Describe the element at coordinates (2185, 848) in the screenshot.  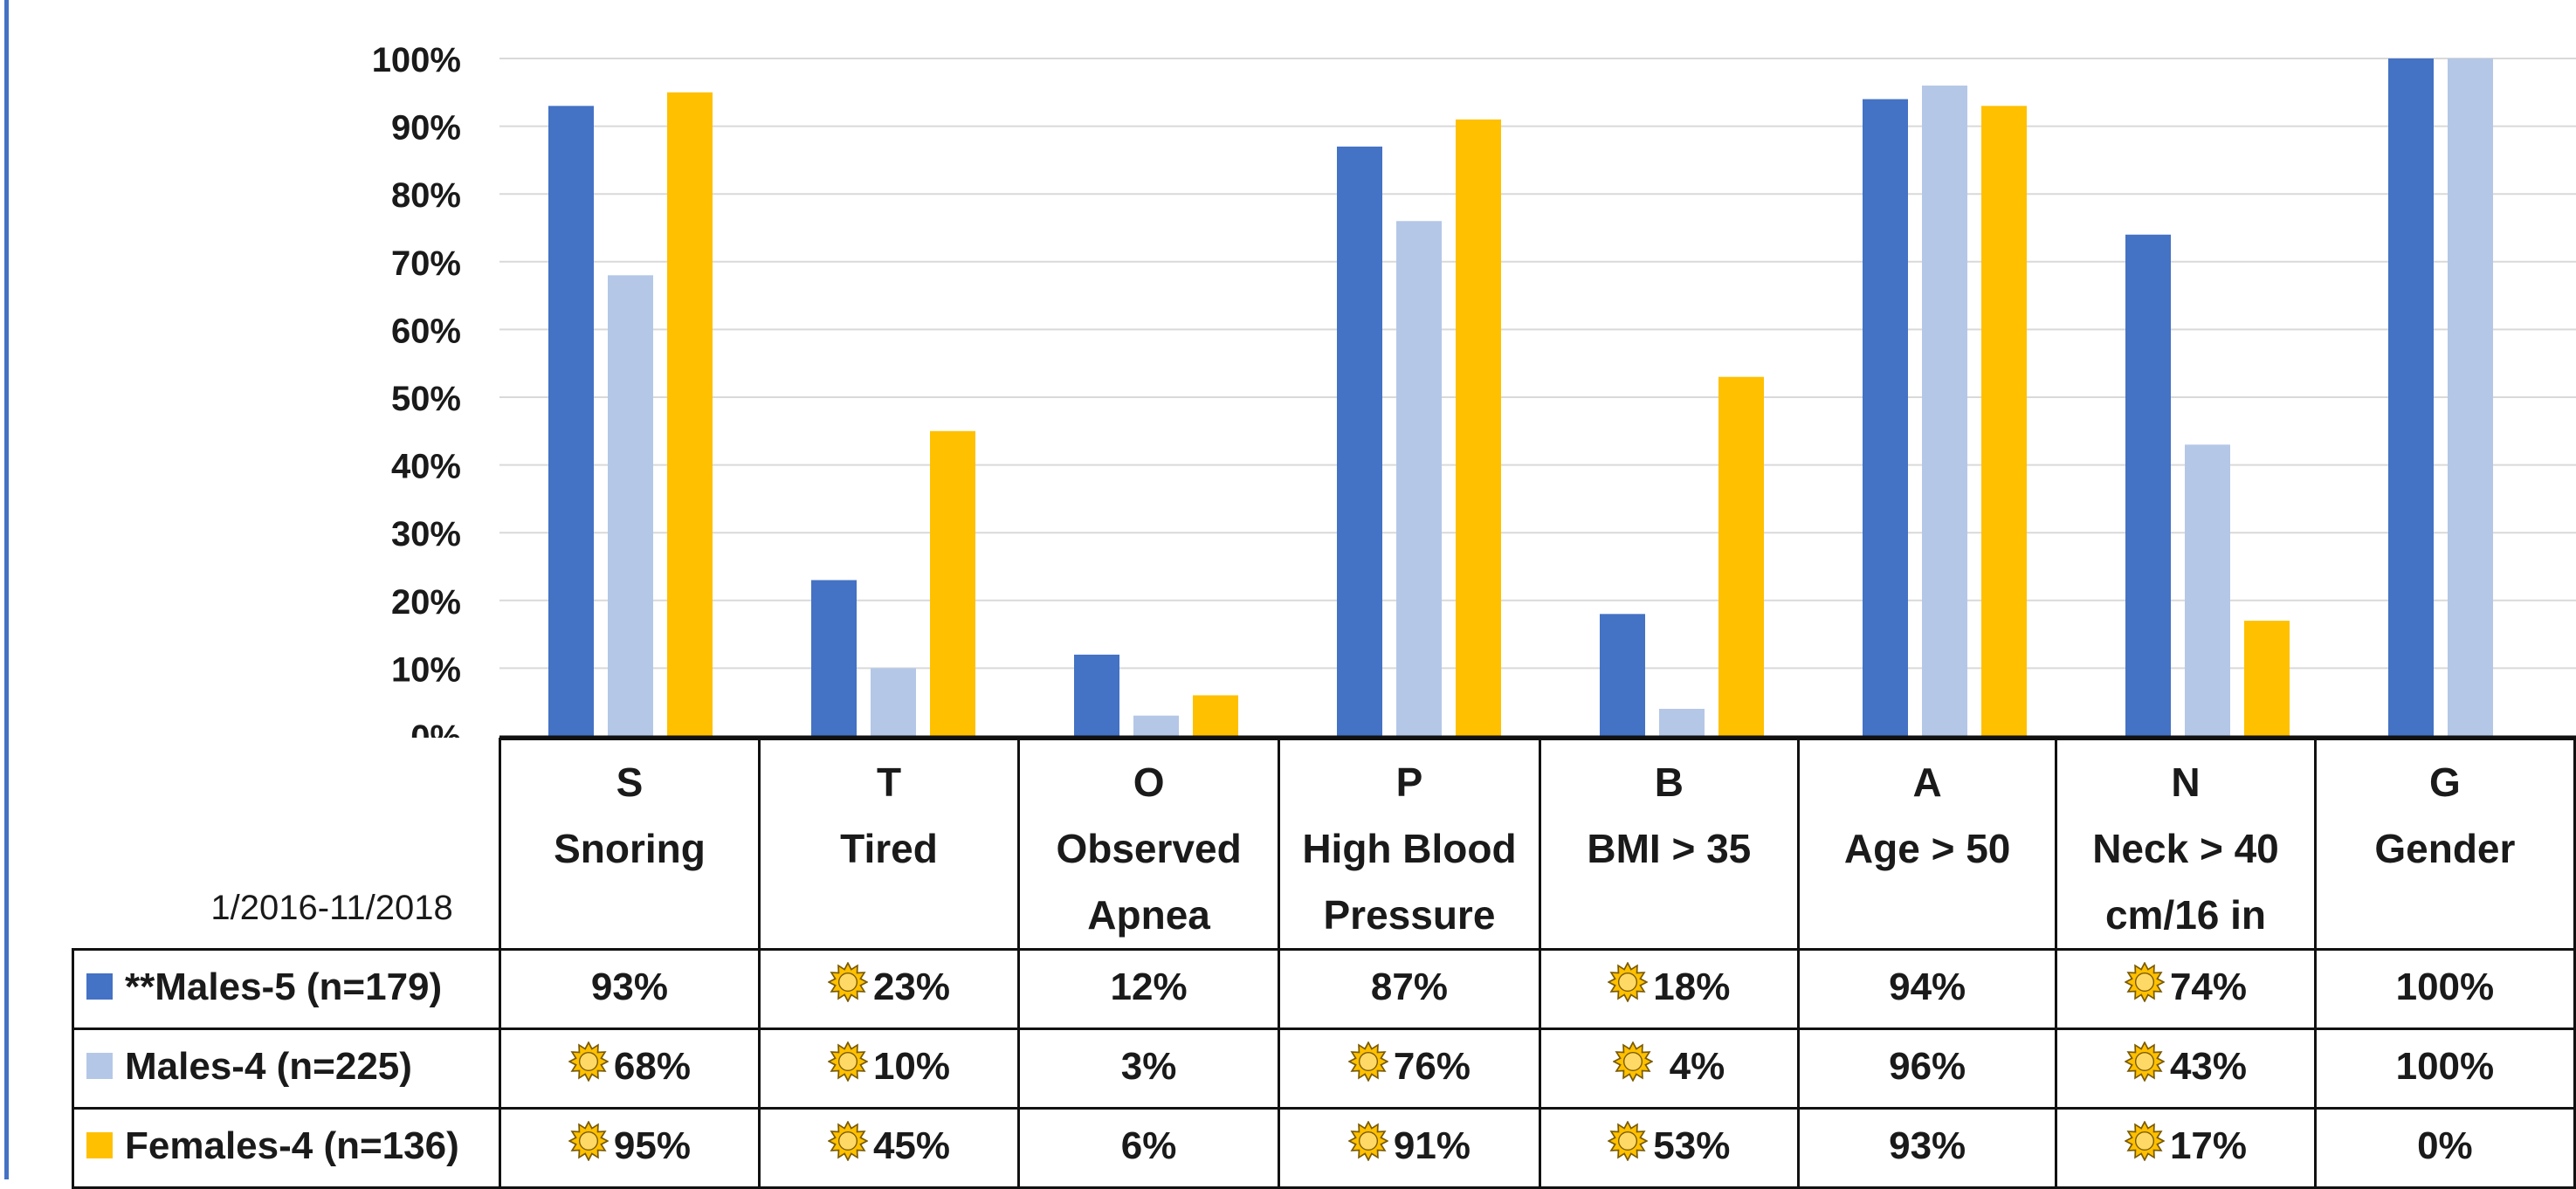
I see `category-label-line: Neck > 40` at that location.